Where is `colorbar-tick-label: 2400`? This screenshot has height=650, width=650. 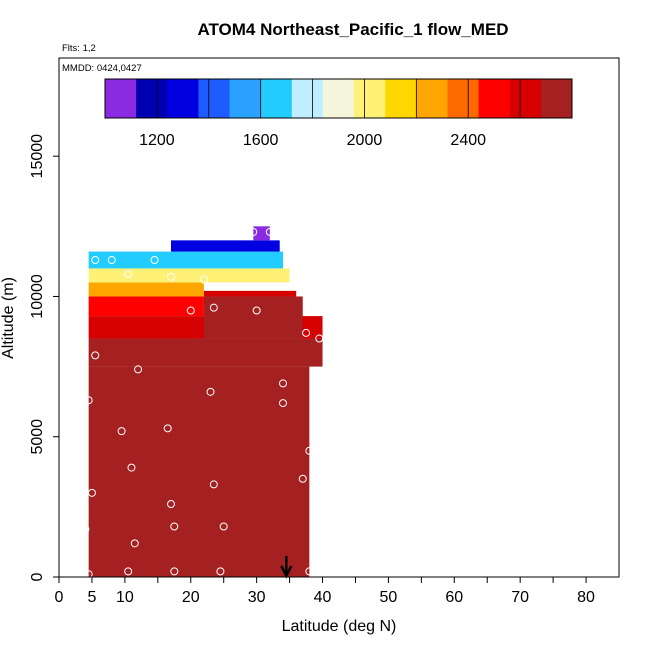
colorbar-tick-label: 2400 is located at coordinates (468, 140).